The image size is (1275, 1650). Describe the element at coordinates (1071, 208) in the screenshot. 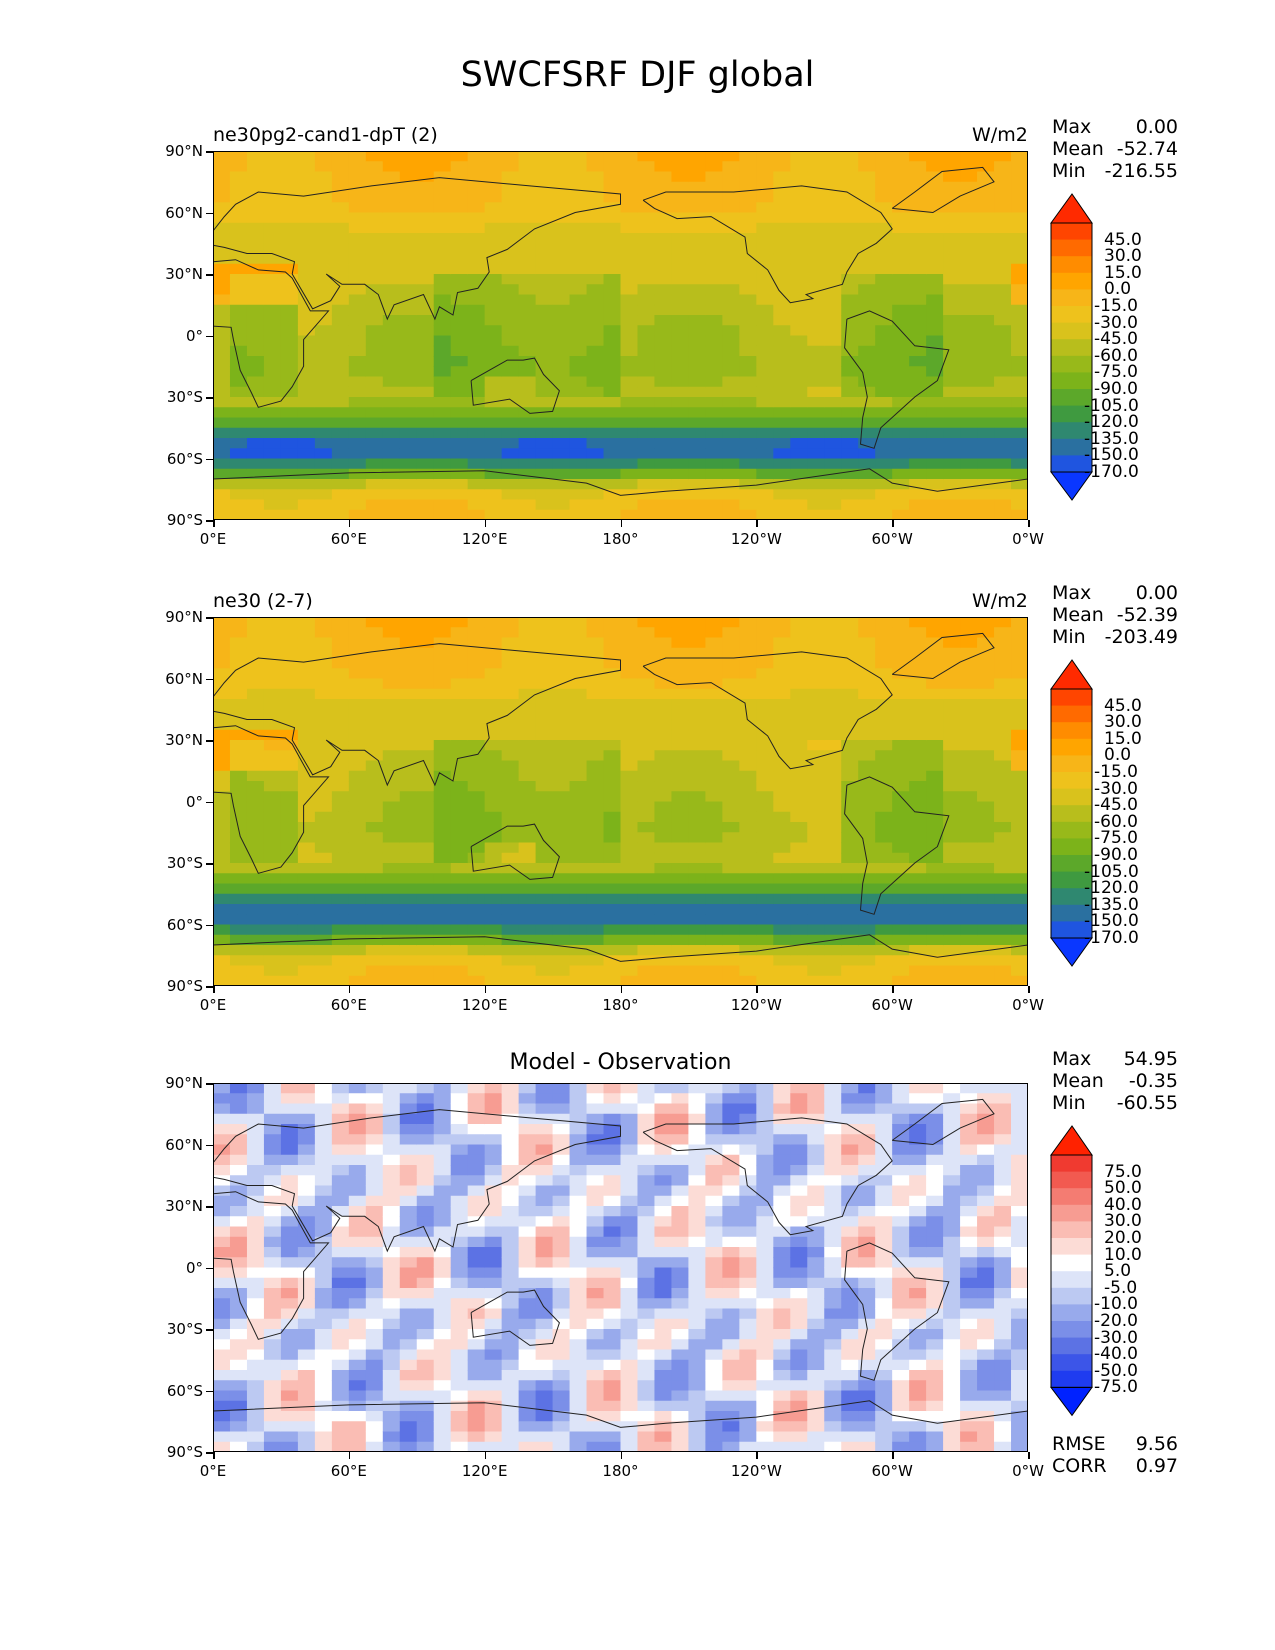

I see `colorbar-top-arrow` at that location.